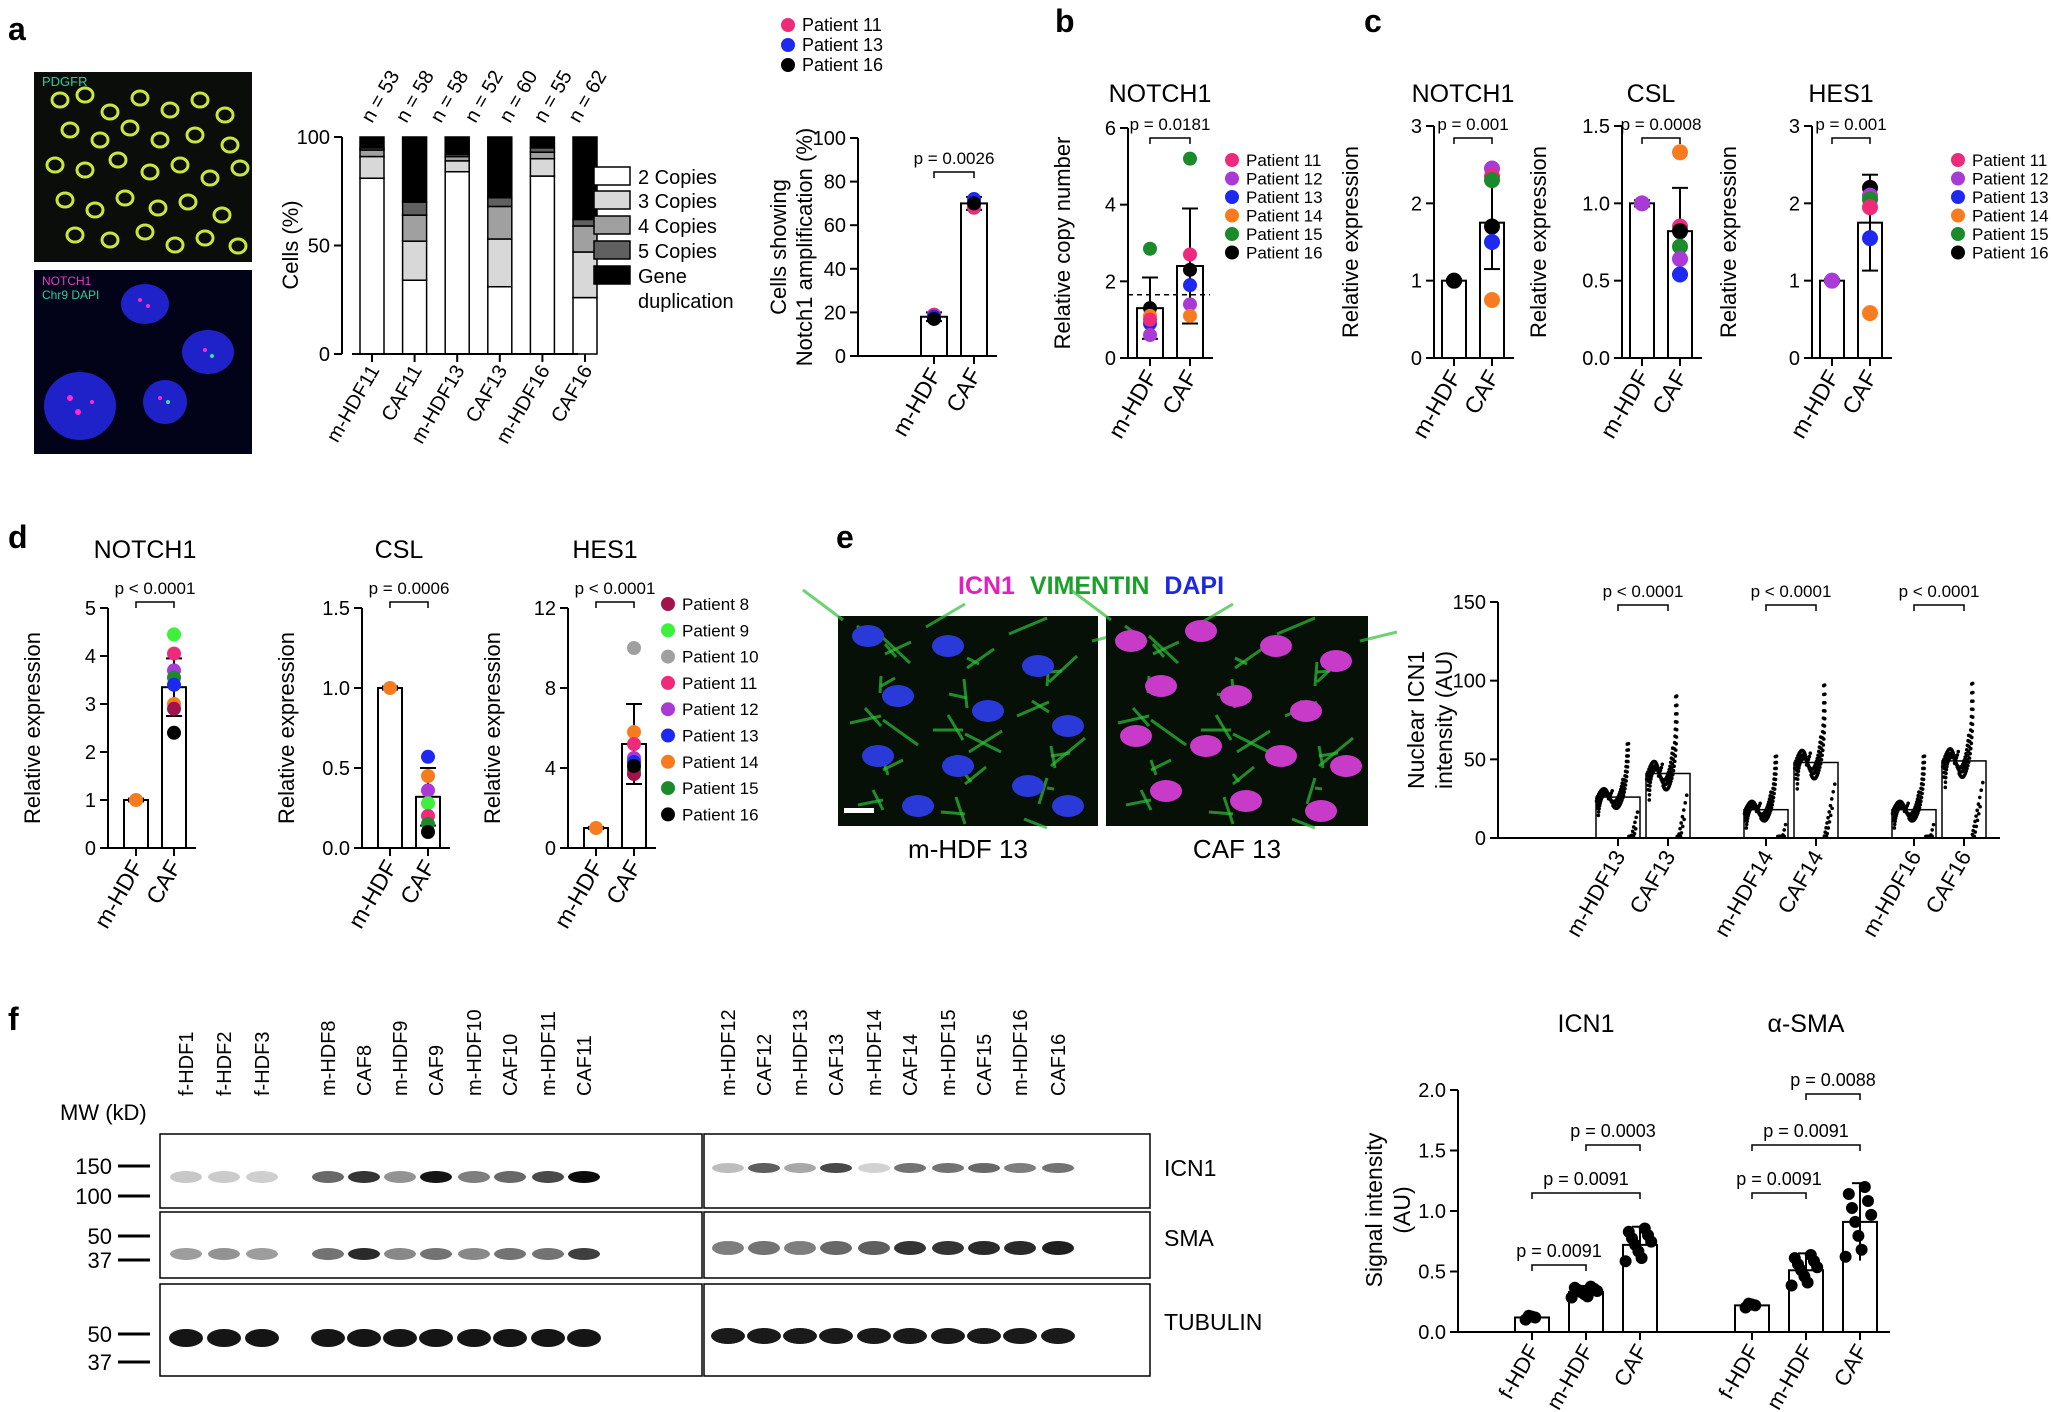  What do you see at coordinates (1150, 335) in the screenshot?
I see `copy-data-point` at bounding box center [1150, 335].